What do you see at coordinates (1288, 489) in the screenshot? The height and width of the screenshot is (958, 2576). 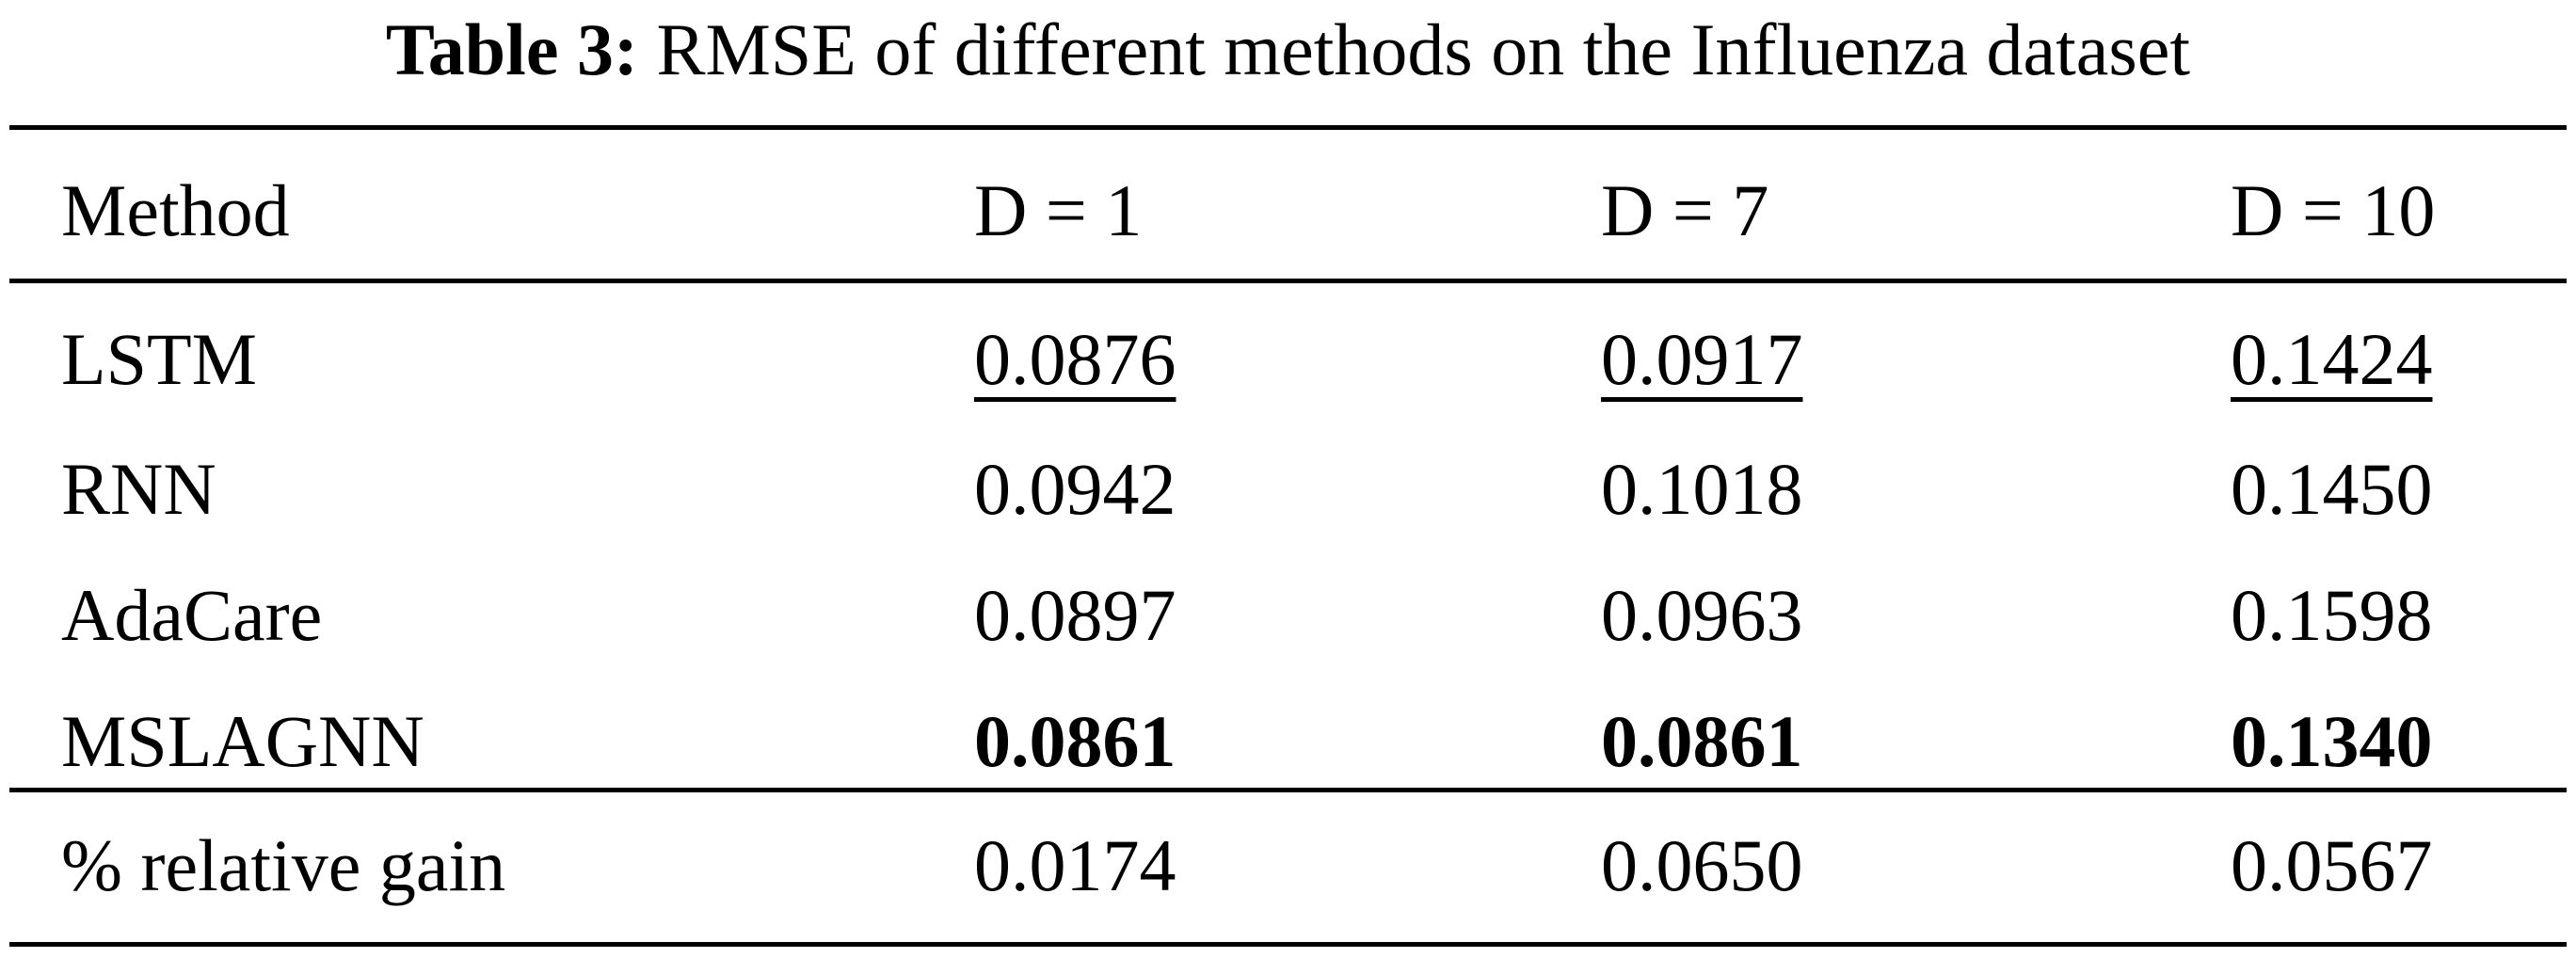 I see `table-row: RNN 0.0942 0.1018 0.1450` at bounding box center [1288, 489].